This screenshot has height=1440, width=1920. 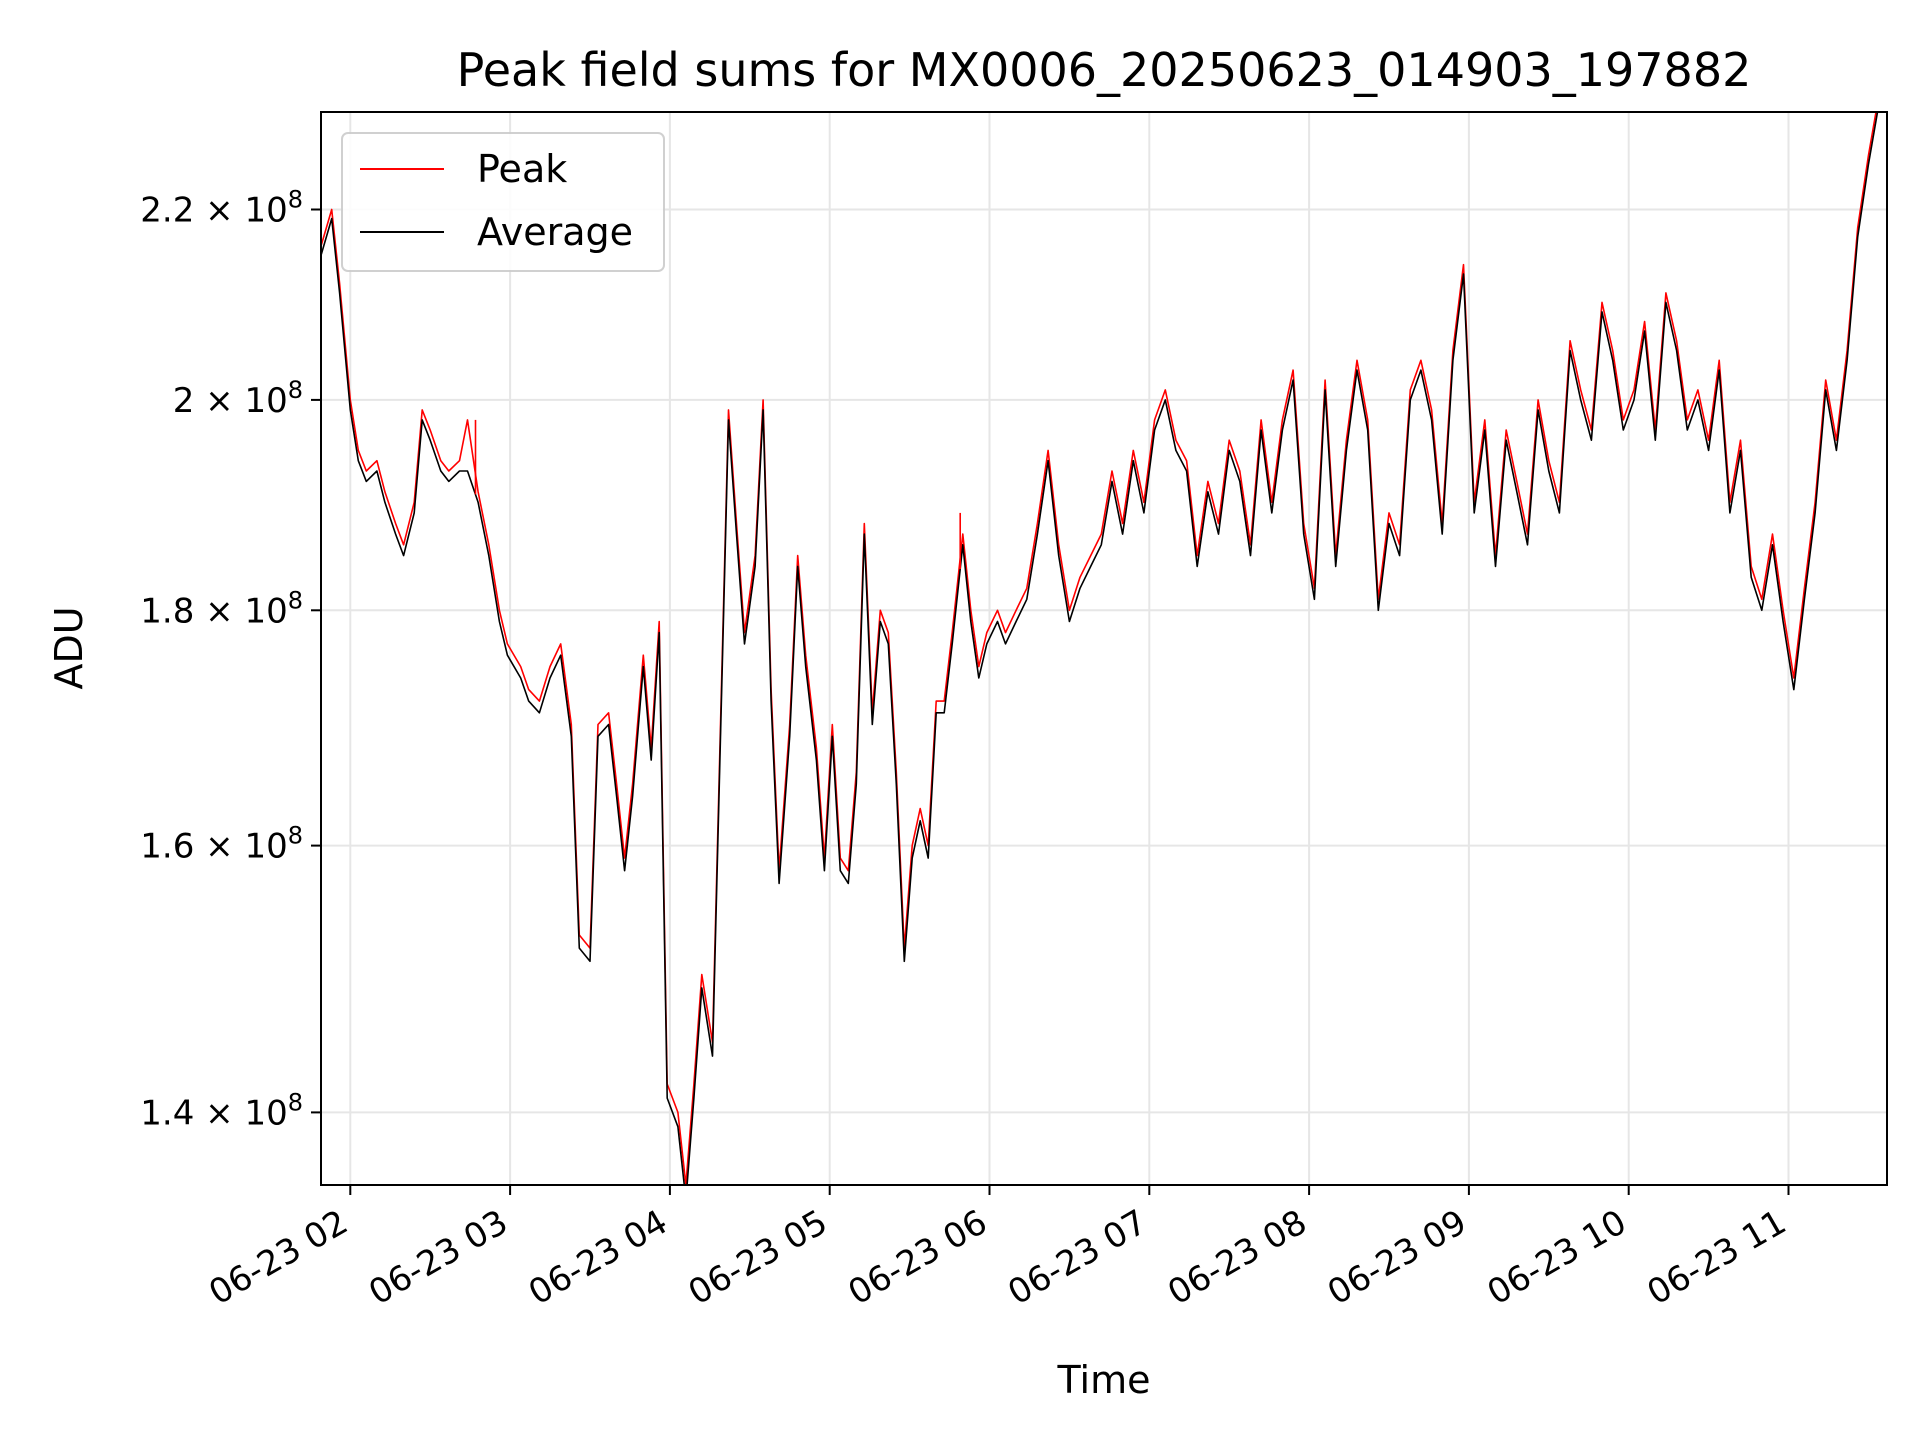 I want to click on y-tick-mantissa: 1.6, so click(x=167, y=847).